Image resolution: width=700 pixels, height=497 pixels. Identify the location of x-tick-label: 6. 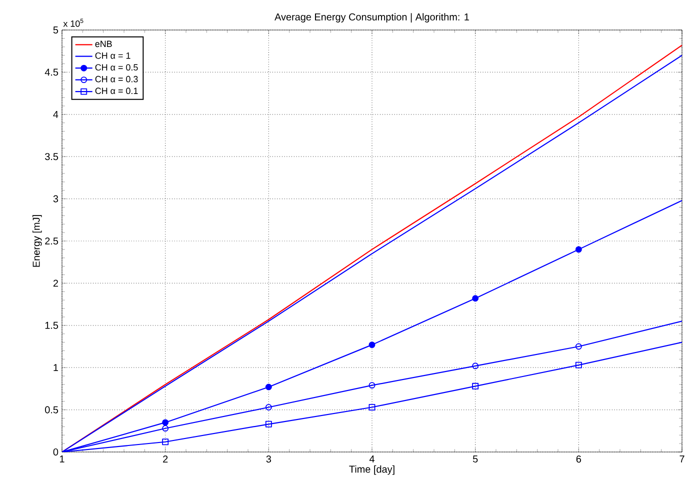
(579, 459).